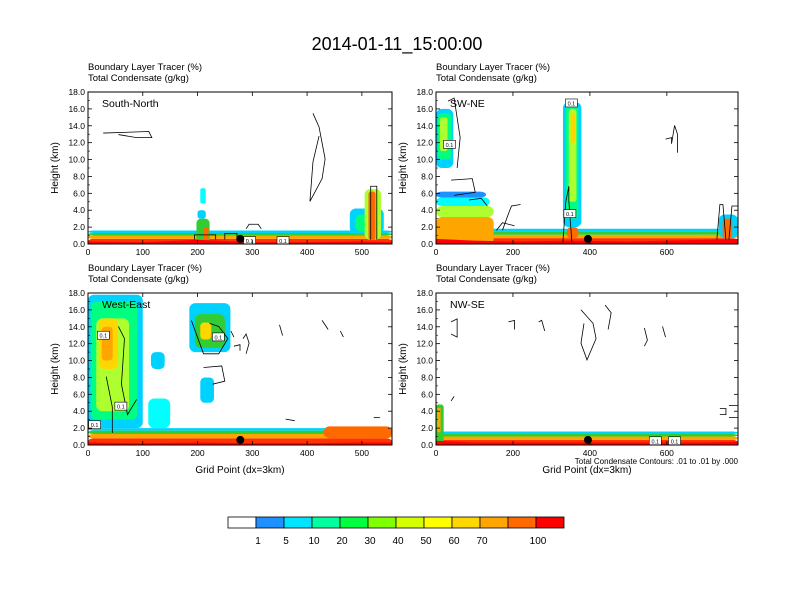 The image size is (792, 612). What do you see at coordinates (467, 104) in the screenshot?
I see `panel-label: SW-NE` at bounding box center [467, 104].